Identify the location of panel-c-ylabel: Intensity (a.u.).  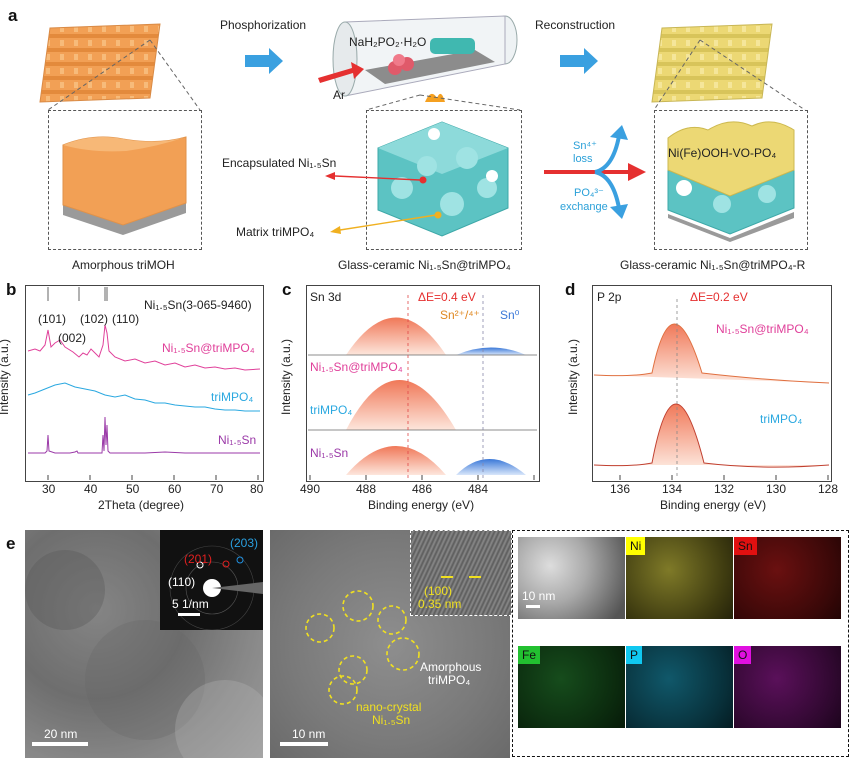
(286, 377).